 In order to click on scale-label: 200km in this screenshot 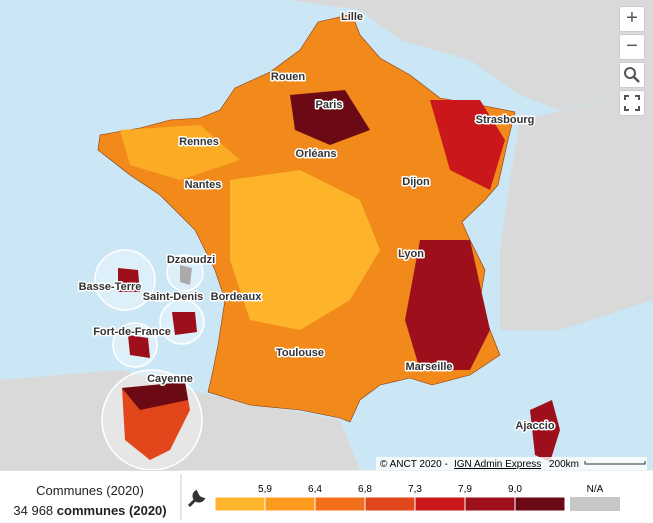, I will do `click(564, 464)`.